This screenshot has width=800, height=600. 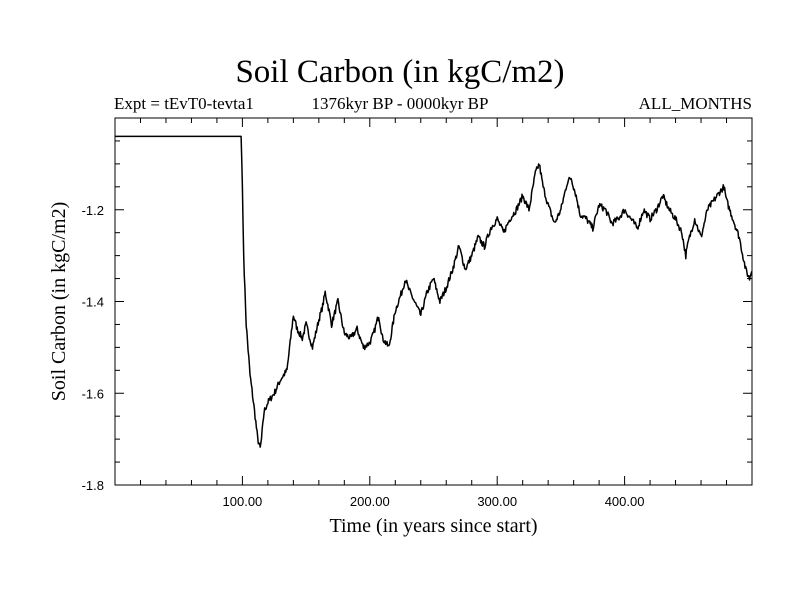 I want to click on x-tick-label: 200.00, so click(x=370, y=501).